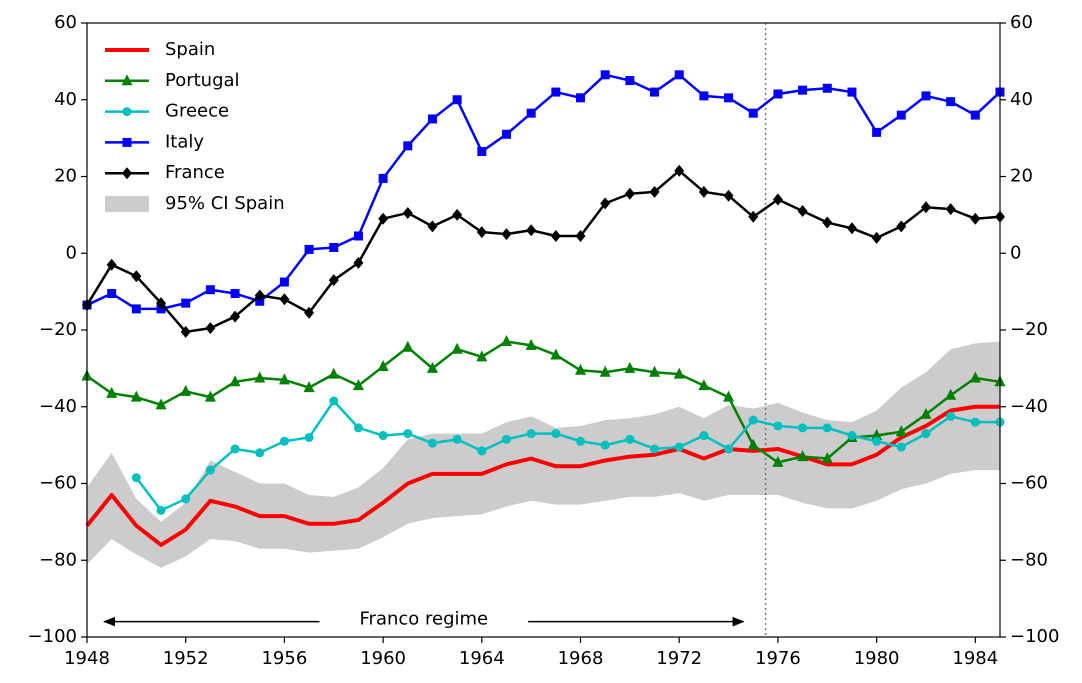 The image size is (1082, 683). What do you see at coordinates (778, 658) in the screenshot?
I see `x-tick-label: 1976` at bounding box center [778, 658].